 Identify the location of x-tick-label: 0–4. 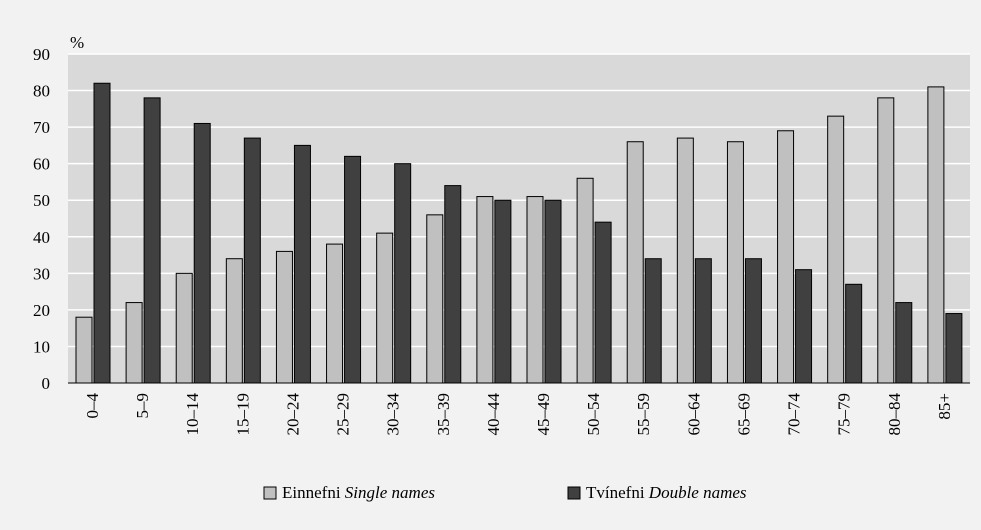
(92, 406).